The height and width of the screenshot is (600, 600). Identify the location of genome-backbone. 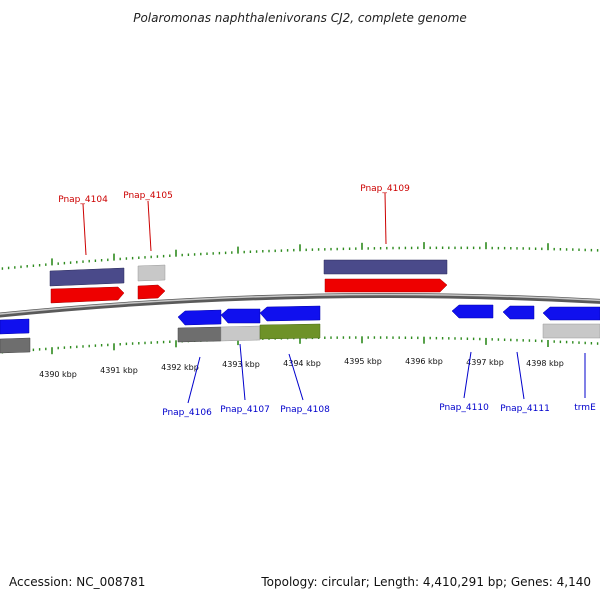
(300, 305).